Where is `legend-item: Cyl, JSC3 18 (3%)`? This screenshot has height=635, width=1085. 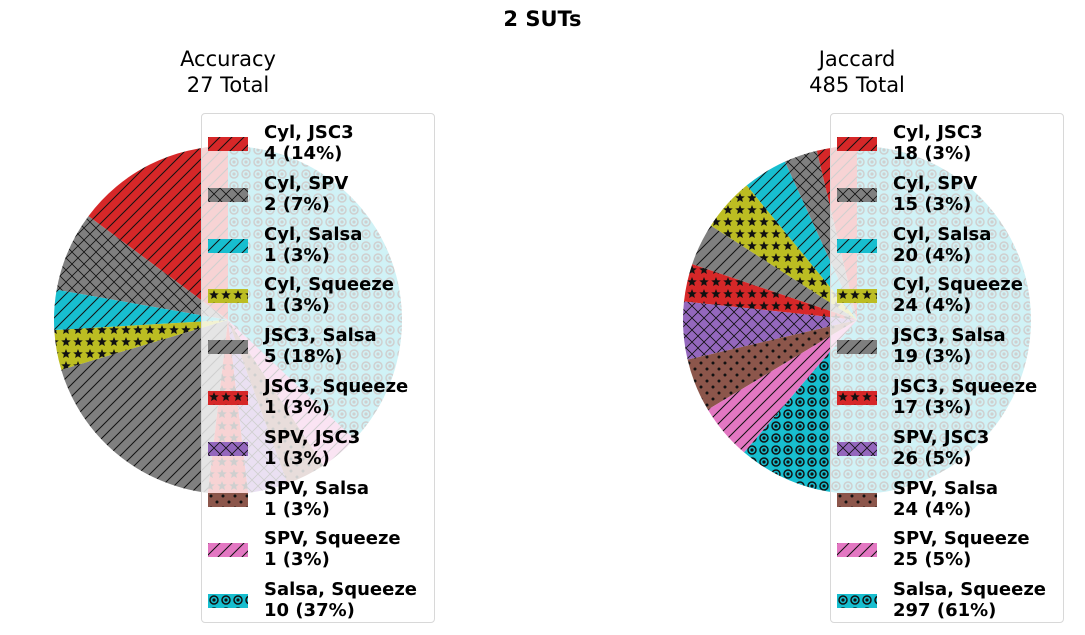 legend-item: Cyl, JSC3 18 (3%) is located at coordinates (948, 141).